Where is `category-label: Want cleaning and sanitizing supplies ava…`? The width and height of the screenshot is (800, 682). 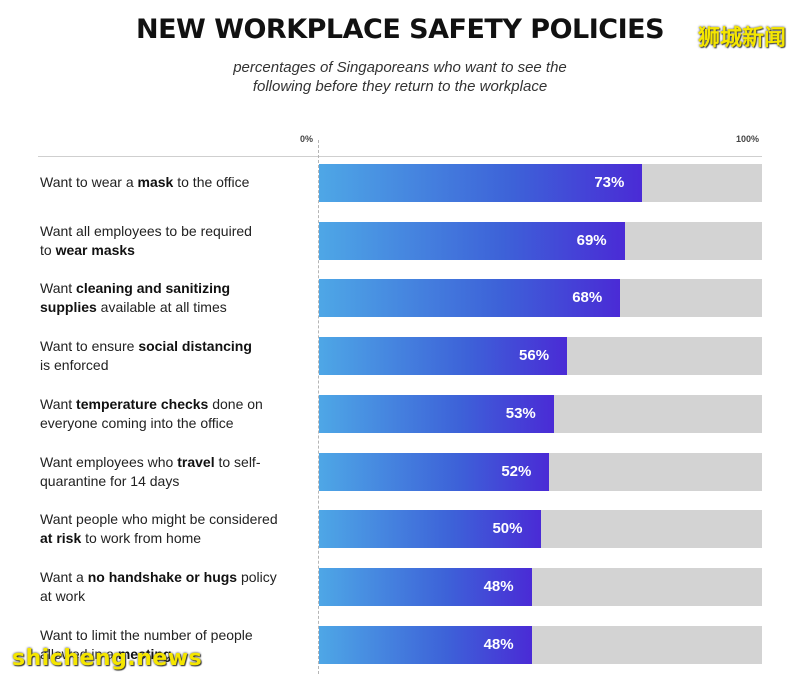
category-label: Want cleaning and sanitizing supplies ava… is located at coordinates (135, 298).